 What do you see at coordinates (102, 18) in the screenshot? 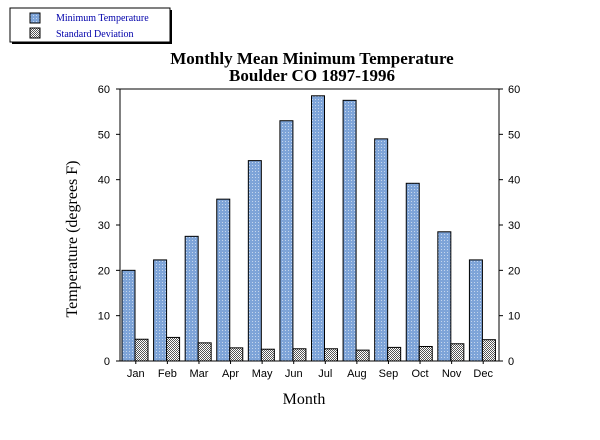
I see `legend-label-min-temp: Minimum Temperature` at bounding box center [102, 18].